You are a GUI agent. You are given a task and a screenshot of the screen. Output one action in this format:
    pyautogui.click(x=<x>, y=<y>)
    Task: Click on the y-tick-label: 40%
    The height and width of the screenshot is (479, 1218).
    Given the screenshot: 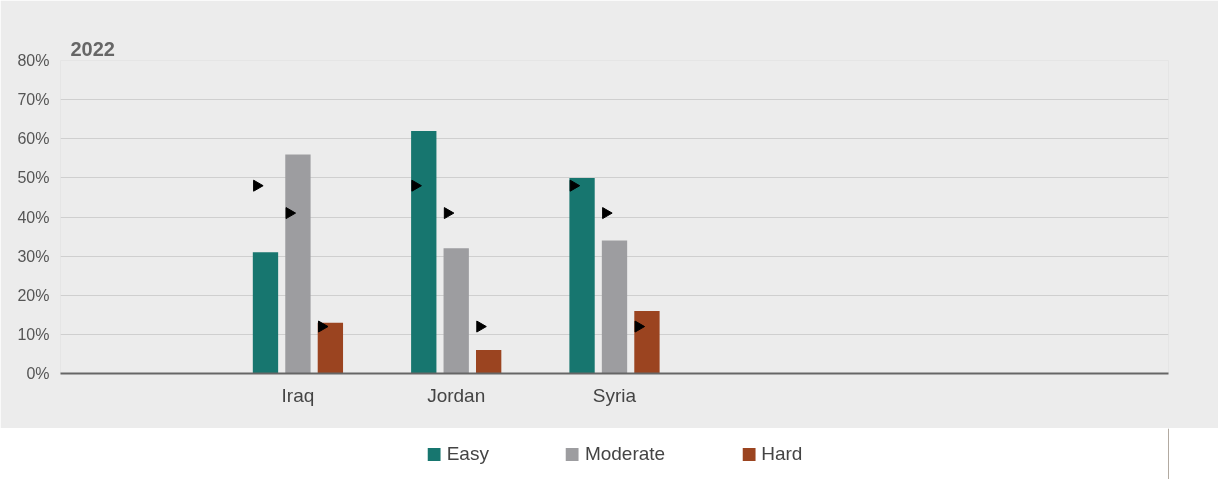 What is the action you would take?
    pyautogui.click(x=33, y=217)
    